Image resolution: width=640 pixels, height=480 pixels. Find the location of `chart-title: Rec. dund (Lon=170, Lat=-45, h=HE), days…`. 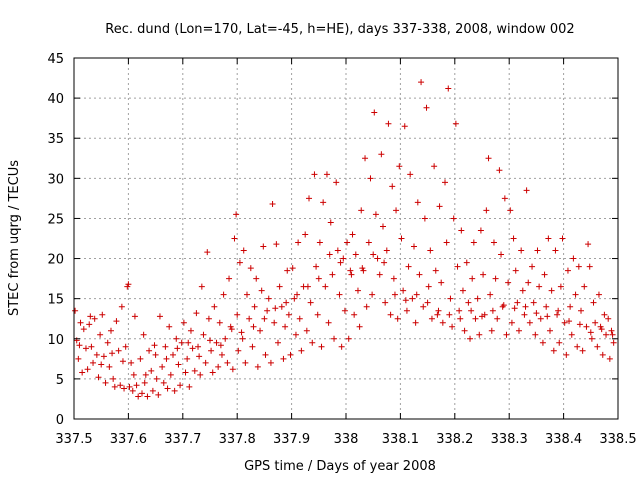

chart-title: Rec. dund (Lon=170, Lat=-45, h=HE), days… is located at coordinates (339, 29).